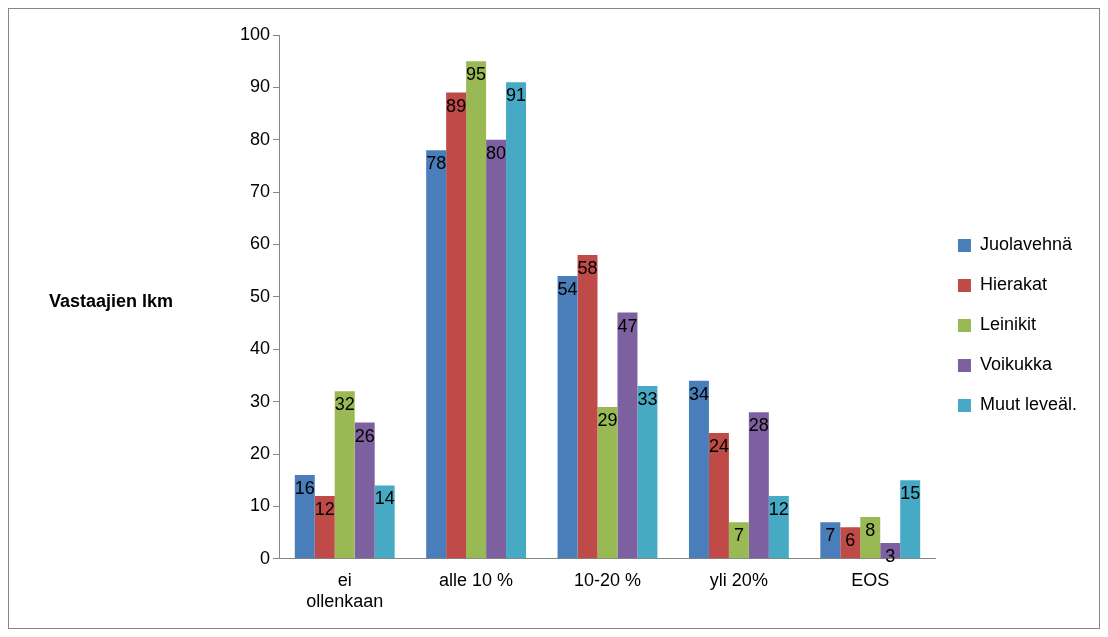 This screenshot has height=637, width=1108. I want to click on legend-label: Voikukka, so click(1016, 364).